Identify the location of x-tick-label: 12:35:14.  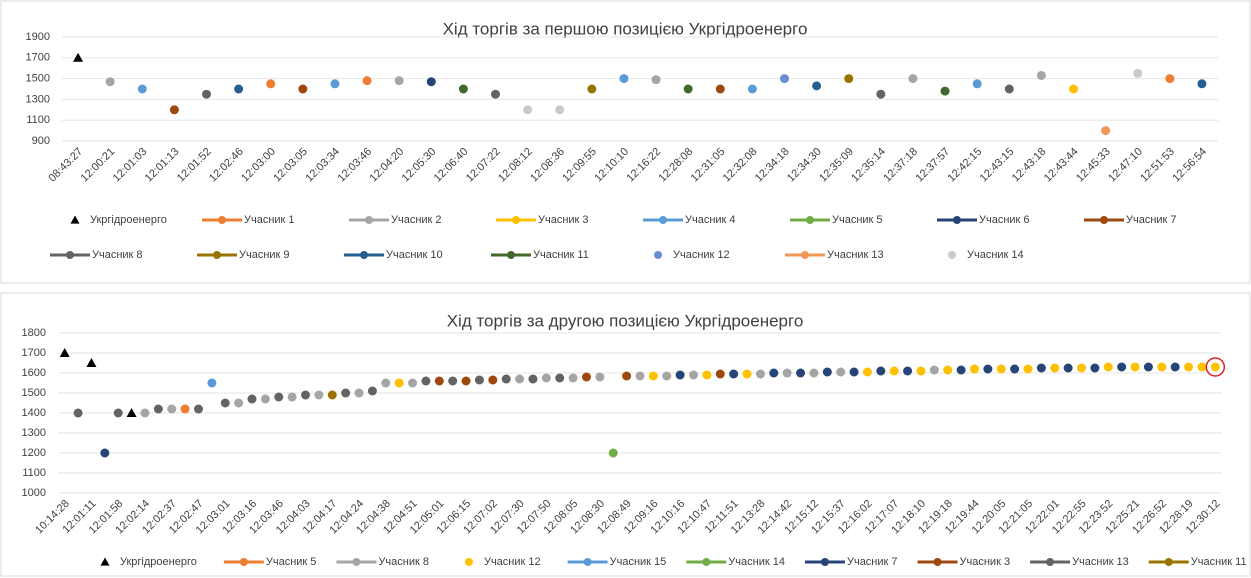
(868, 165).